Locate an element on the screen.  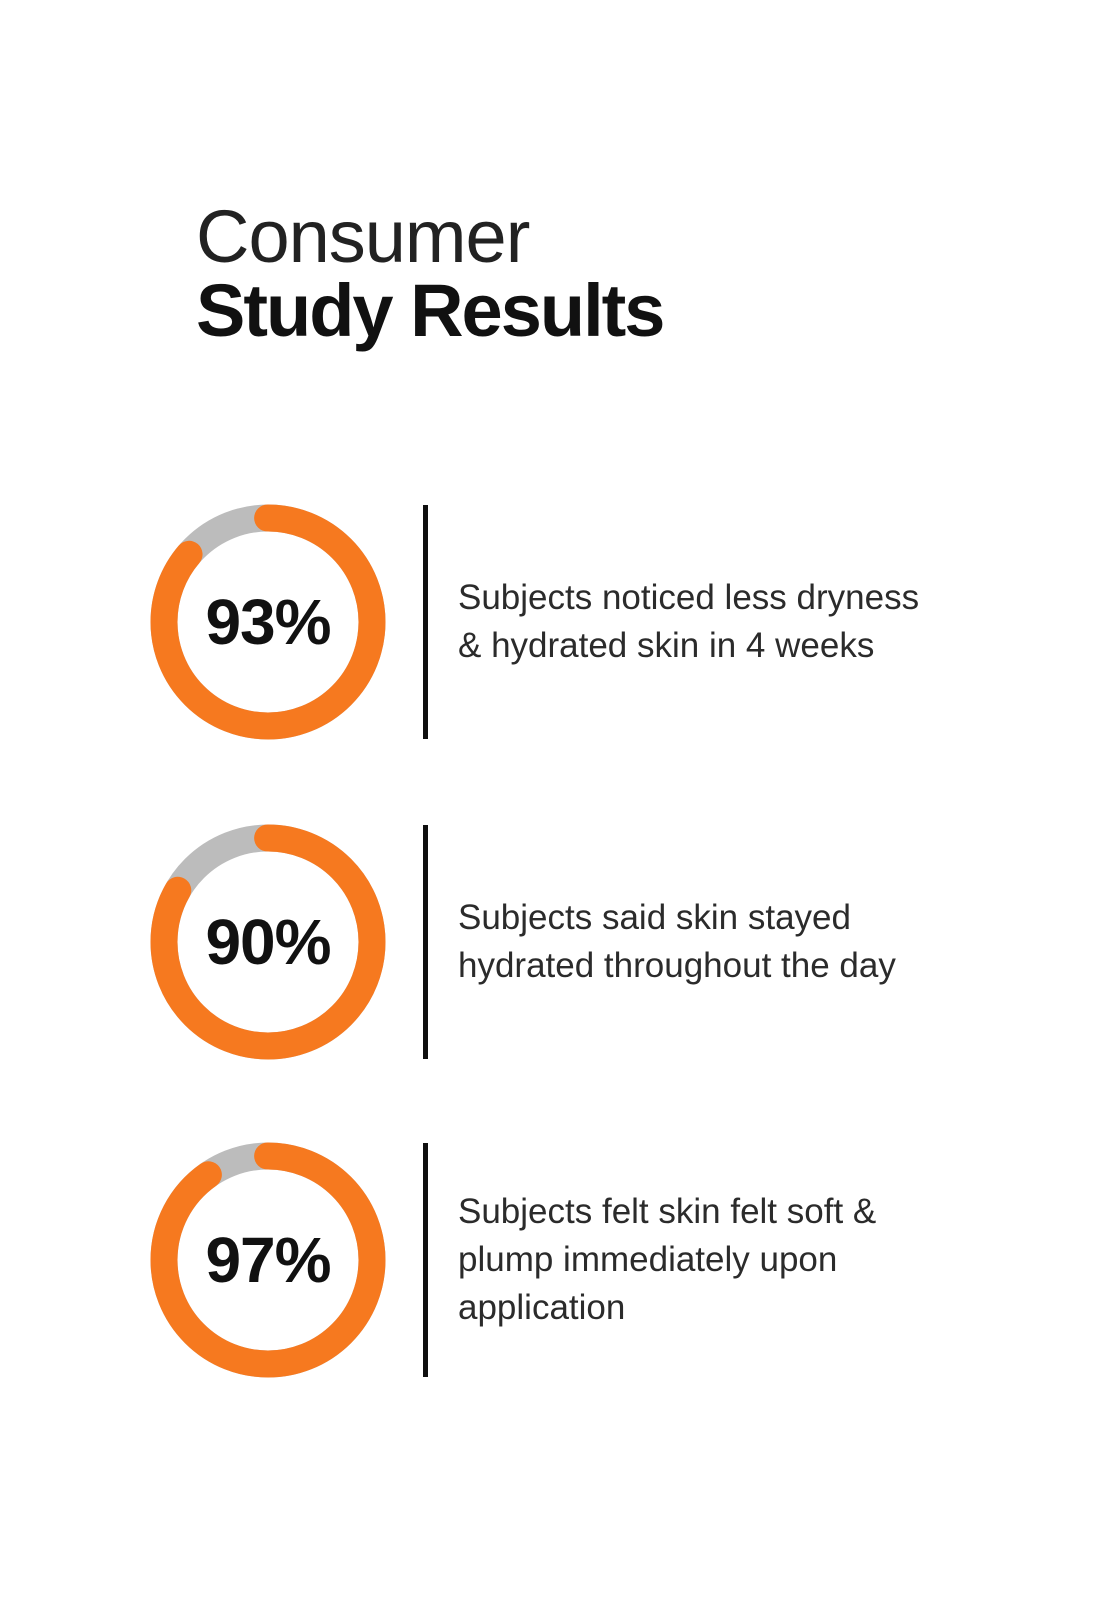
donut-ring: 90% is located at coordinates (268, 942).